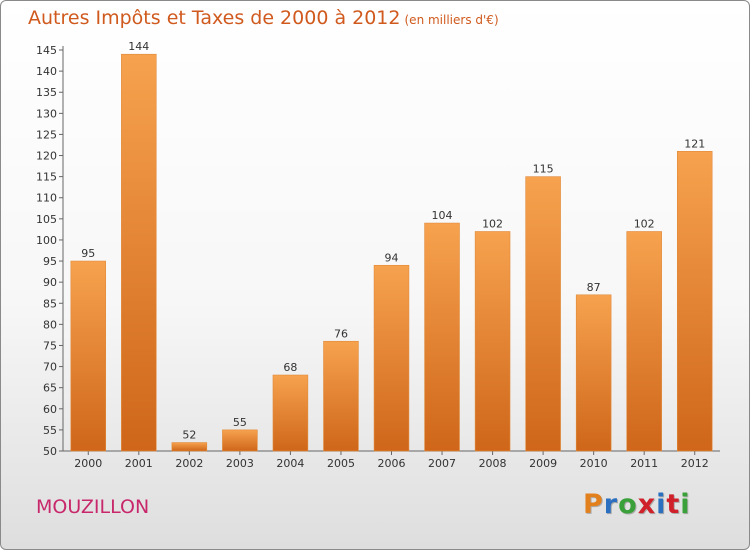 This screenshot has height=550, width=750. I want to click on value-label: 55, so click(240, 422).